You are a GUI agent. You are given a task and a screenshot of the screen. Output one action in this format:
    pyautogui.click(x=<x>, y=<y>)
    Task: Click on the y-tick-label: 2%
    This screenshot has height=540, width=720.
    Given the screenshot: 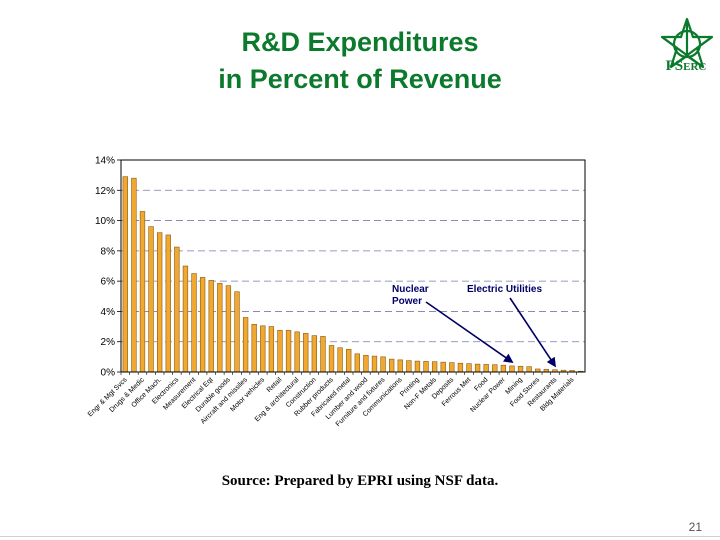 What is the action you would take?
    pyautogui.click(x=108, y=342)
    